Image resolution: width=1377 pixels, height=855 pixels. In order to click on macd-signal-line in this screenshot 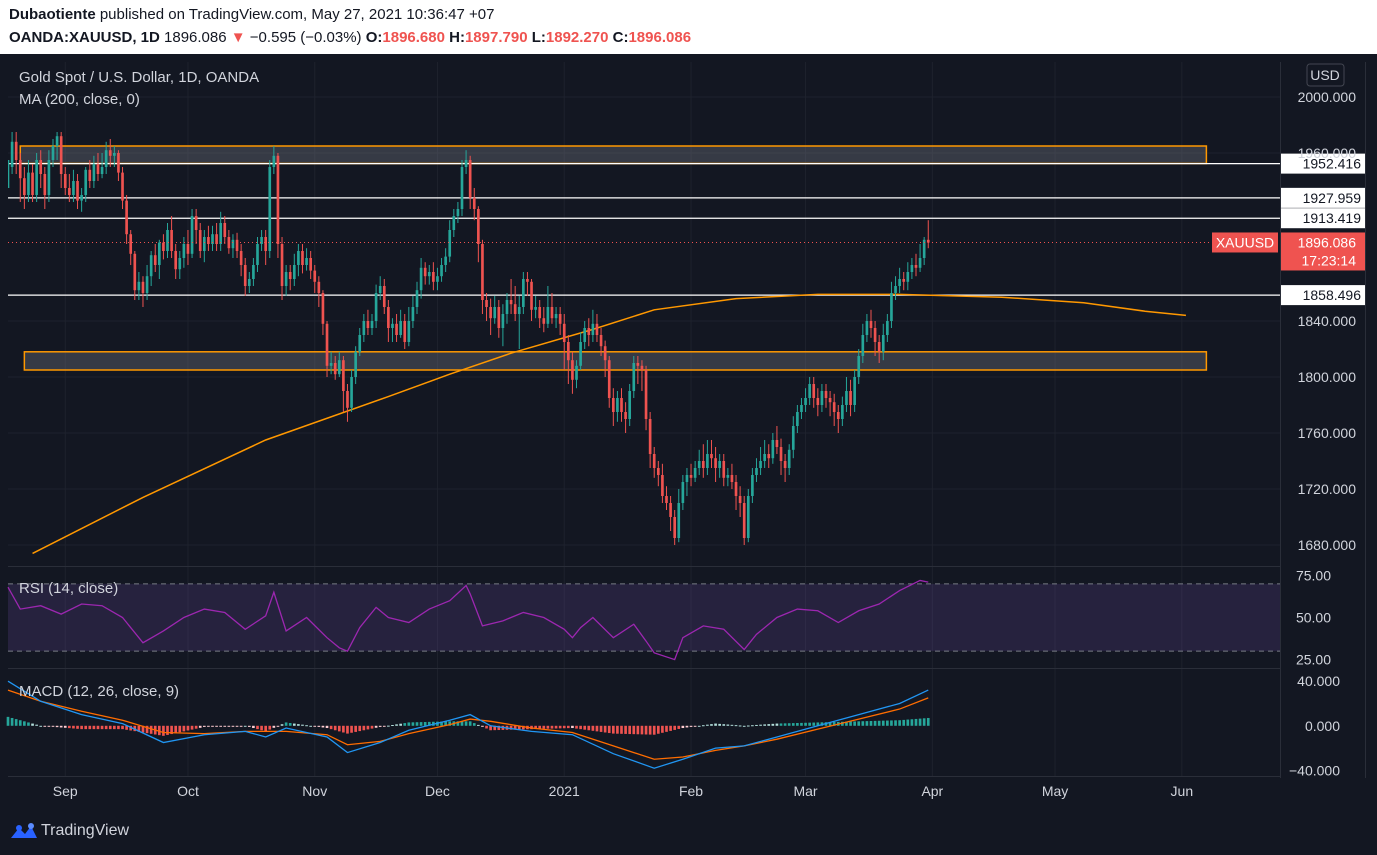, I will do `click(468, 724)`.